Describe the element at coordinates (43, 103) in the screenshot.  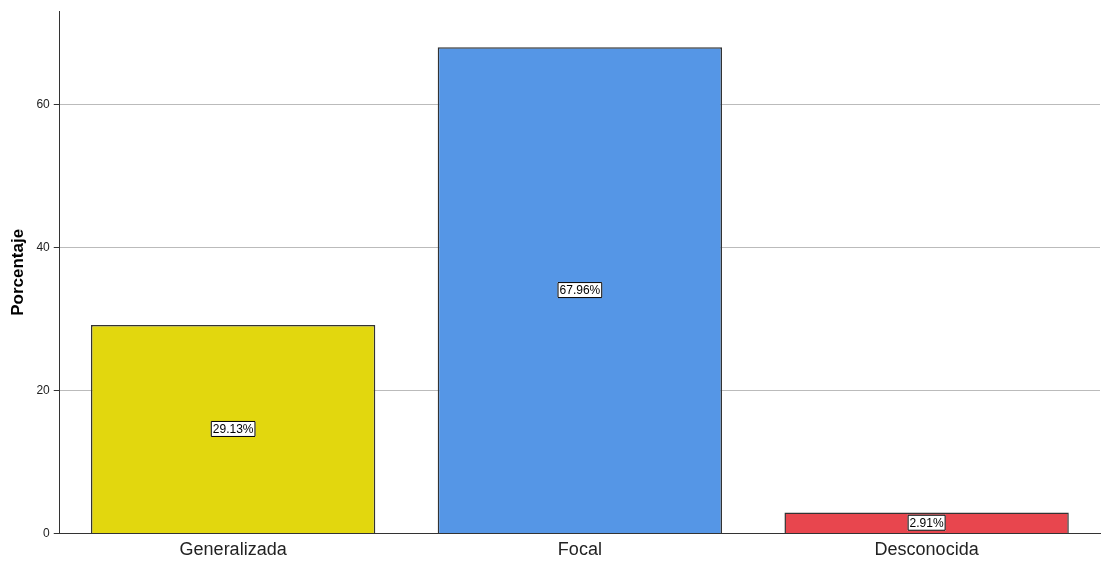
I see `y-tick-label: 60` at that location.